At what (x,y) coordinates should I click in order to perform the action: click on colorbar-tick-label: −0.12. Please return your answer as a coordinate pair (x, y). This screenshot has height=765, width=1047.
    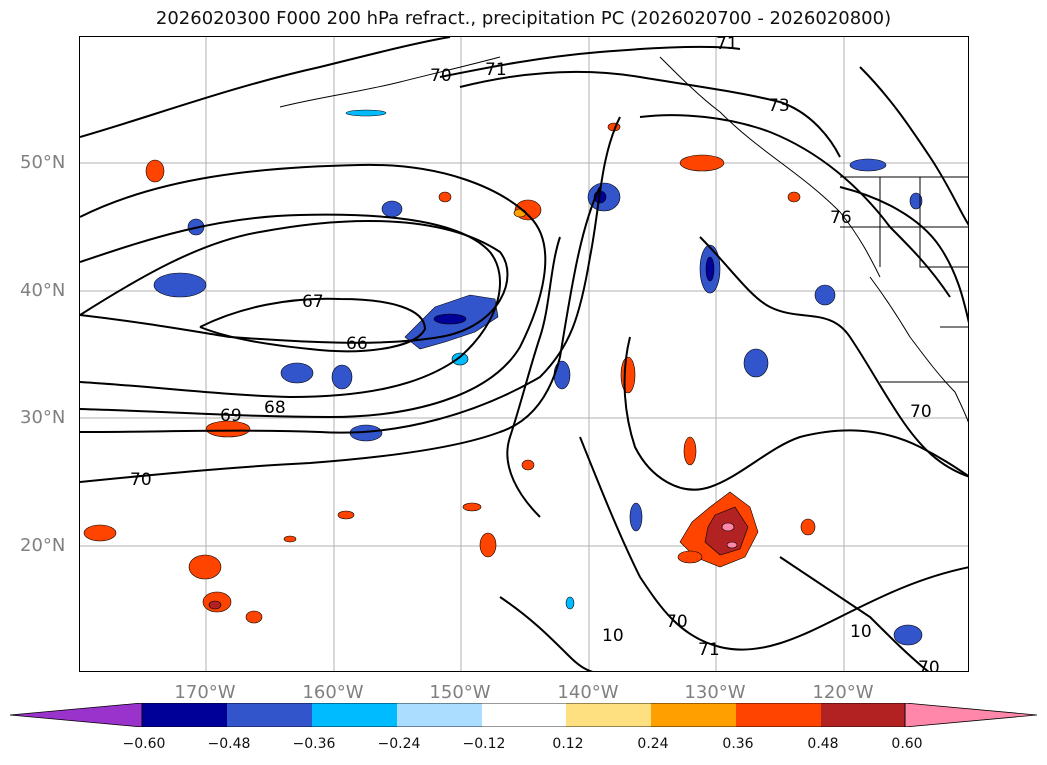
    Looking at the image, I should click on (484, 744).